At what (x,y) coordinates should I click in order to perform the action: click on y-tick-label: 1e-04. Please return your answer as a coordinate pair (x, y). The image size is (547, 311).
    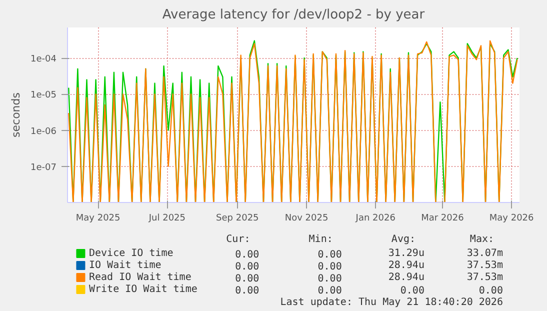
    Looking at the image, I should click on (43, 59).